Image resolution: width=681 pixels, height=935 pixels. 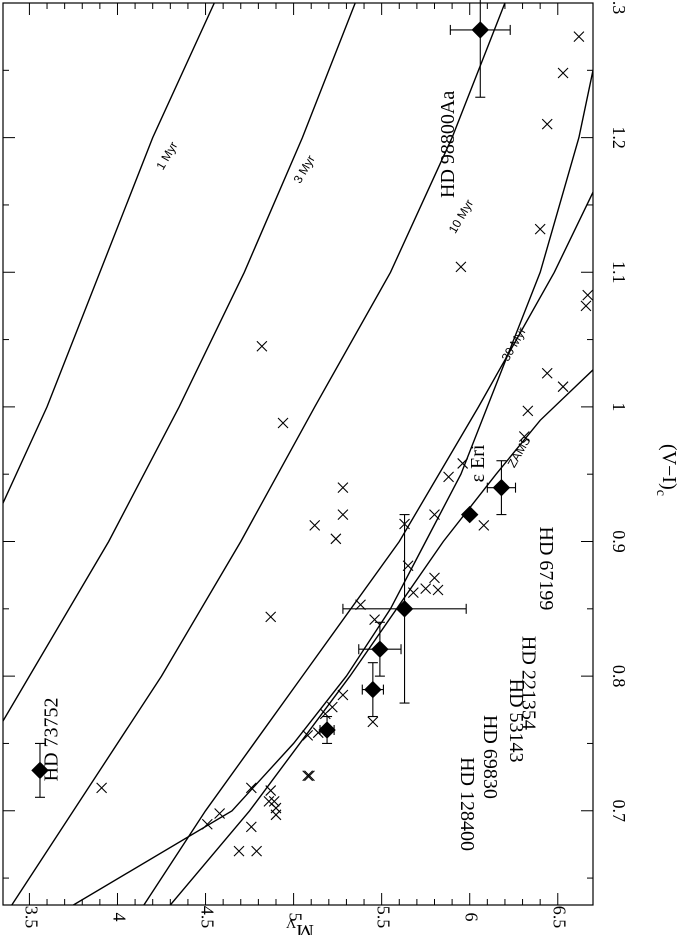 What do you see at coordinates (467, 804) in the screenshot?
I see `star-label: HD 128400` at bounding box center [467, 804].